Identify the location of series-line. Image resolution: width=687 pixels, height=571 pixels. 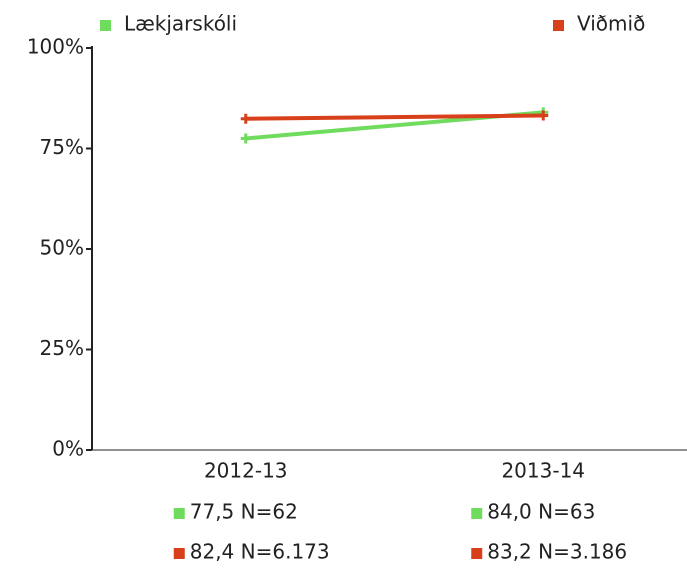
(394, 117).